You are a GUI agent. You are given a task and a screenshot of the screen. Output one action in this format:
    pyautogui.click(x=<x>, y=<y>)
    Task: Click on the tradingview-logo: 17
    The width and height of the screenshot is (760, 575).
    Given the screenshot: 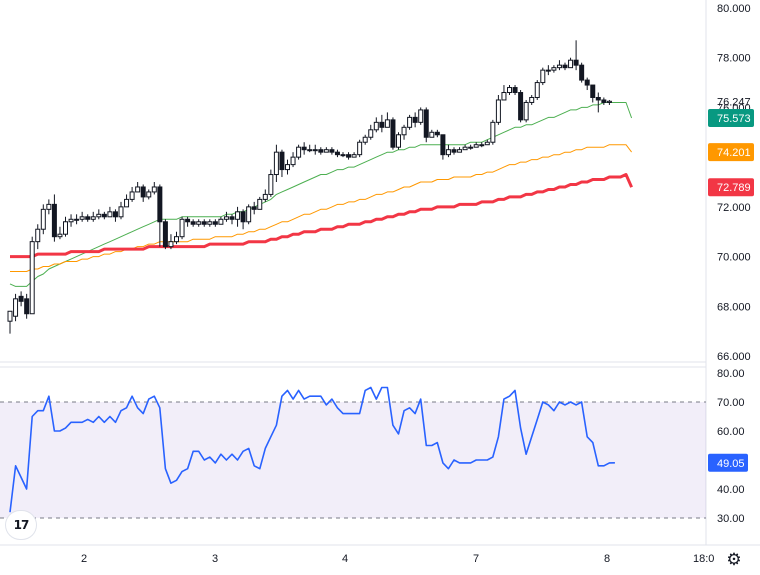 What is the action you would take?
    pyautogui.click(x=21, y=525)
    